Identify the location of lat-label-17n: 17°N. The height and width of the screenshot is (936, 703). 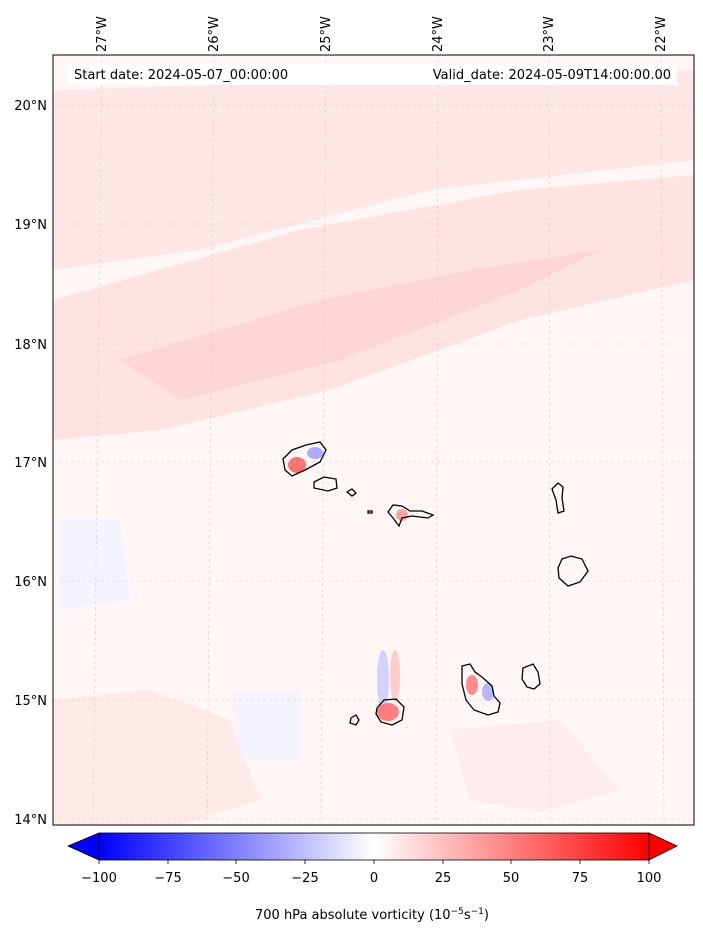
(30, 463).